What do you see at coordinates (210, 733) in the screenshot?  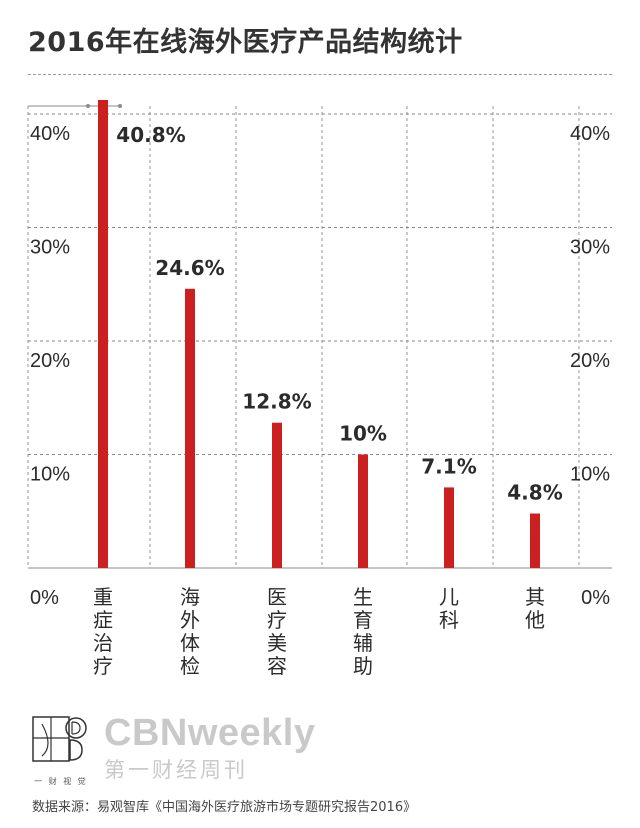 I see `brand-name-english: CBNweekly` at bounding box center [210, 733].